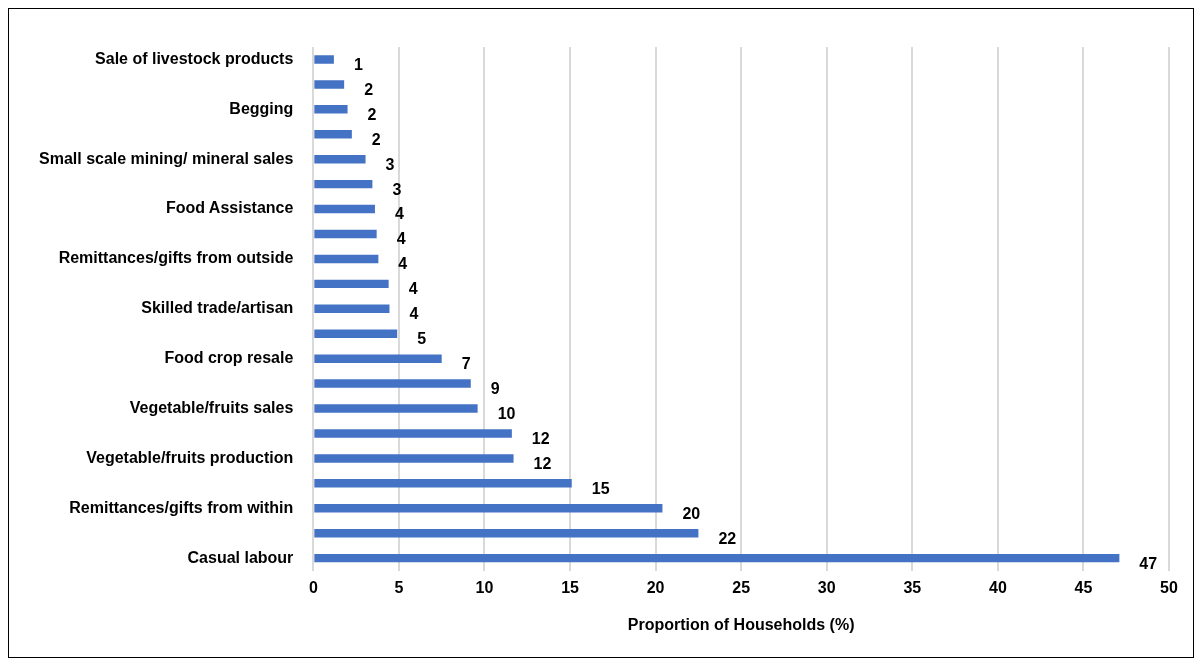 This screenshot has width=1204, height=668. Describe the element at coordinates (313, 587) in the screenshot. I see `x-tick-label: 0` at that location.